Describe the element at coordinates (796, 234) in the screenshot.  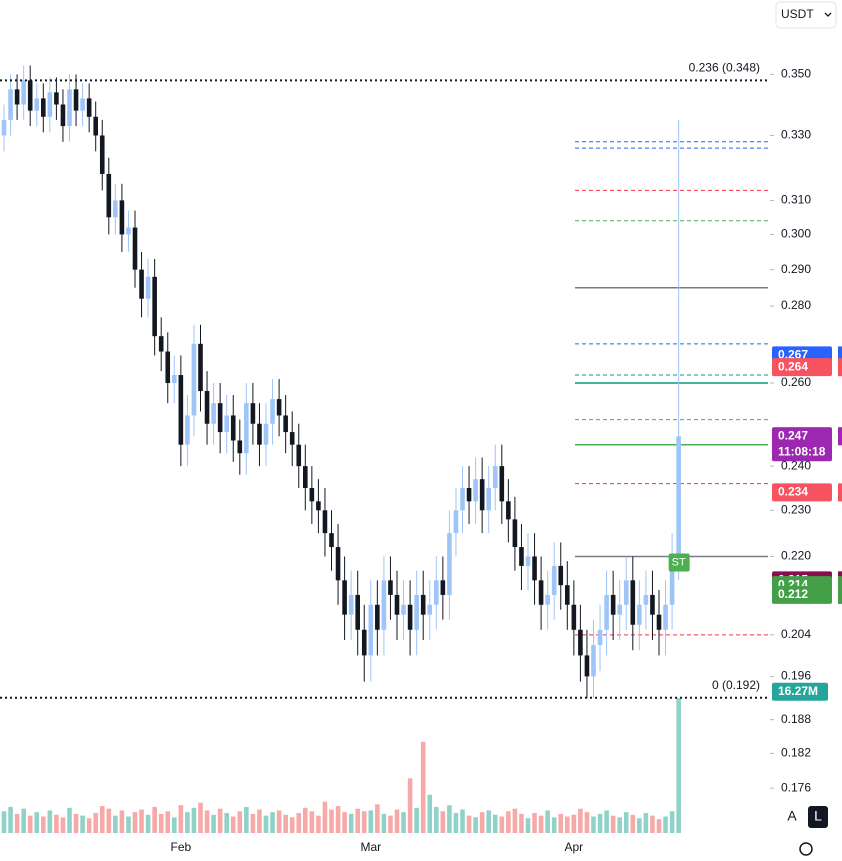
I see `y-tick-label: 0.300` at that location.